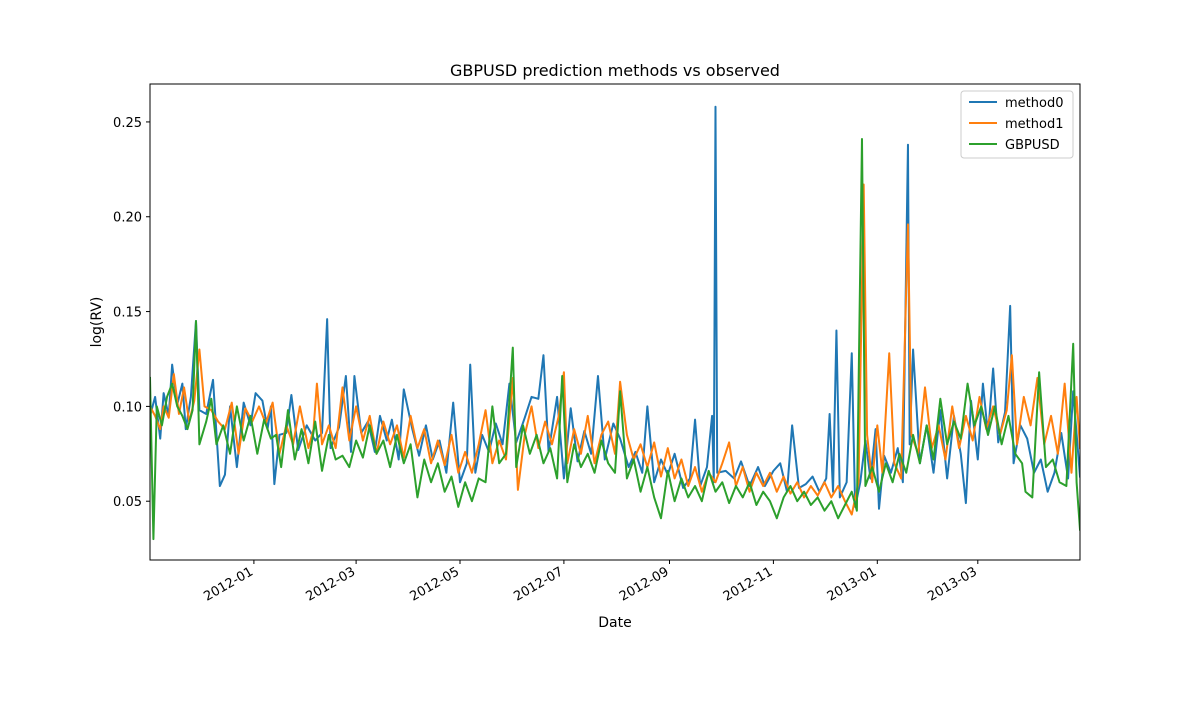 The height and width of the screenshot is (704, 1200). I want to click on x-axis-label: Date, so click(614, 623).